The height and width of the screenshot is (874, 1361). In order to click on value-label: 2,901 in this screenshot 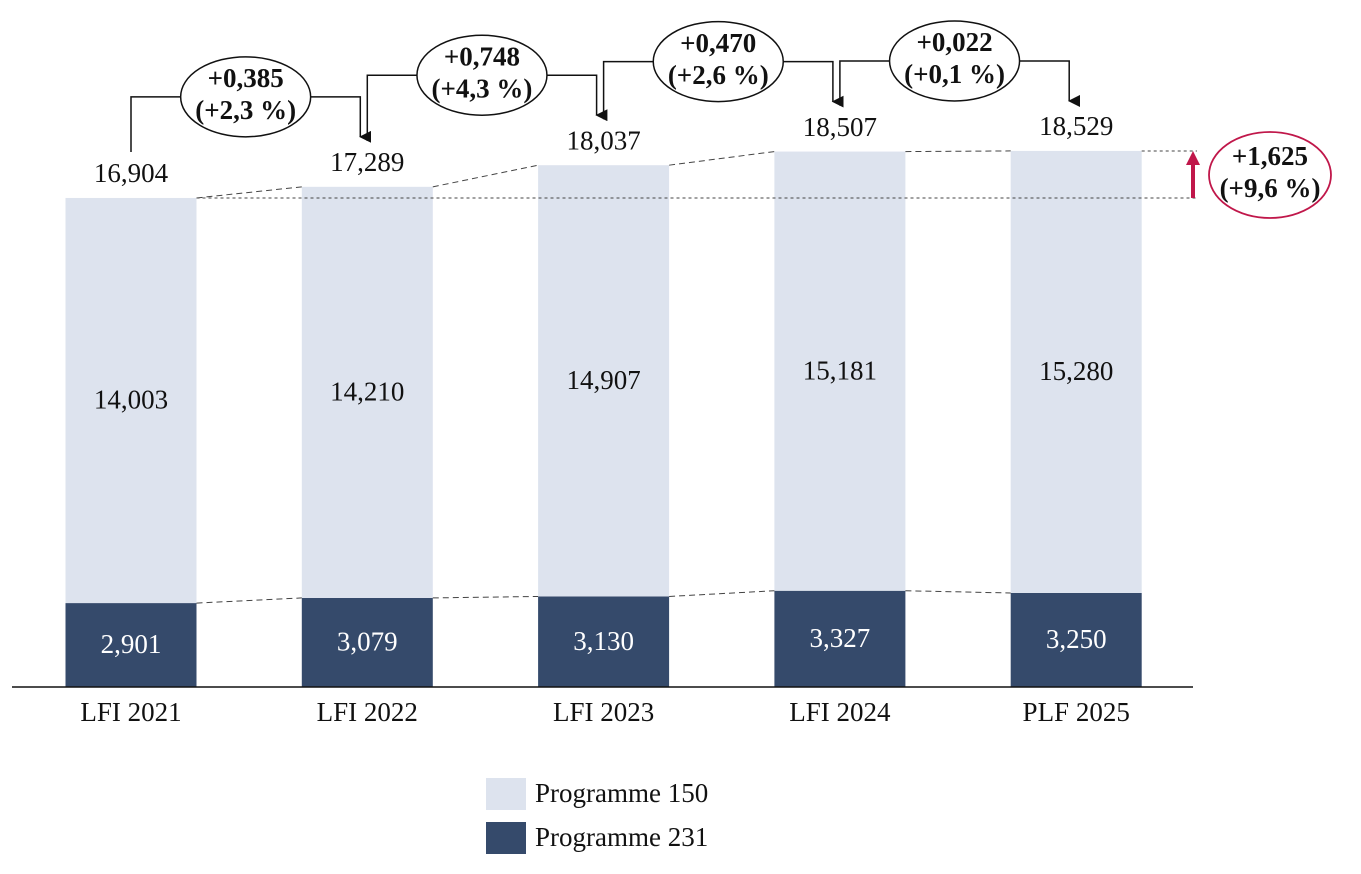, I will do `click(131, 644)`.